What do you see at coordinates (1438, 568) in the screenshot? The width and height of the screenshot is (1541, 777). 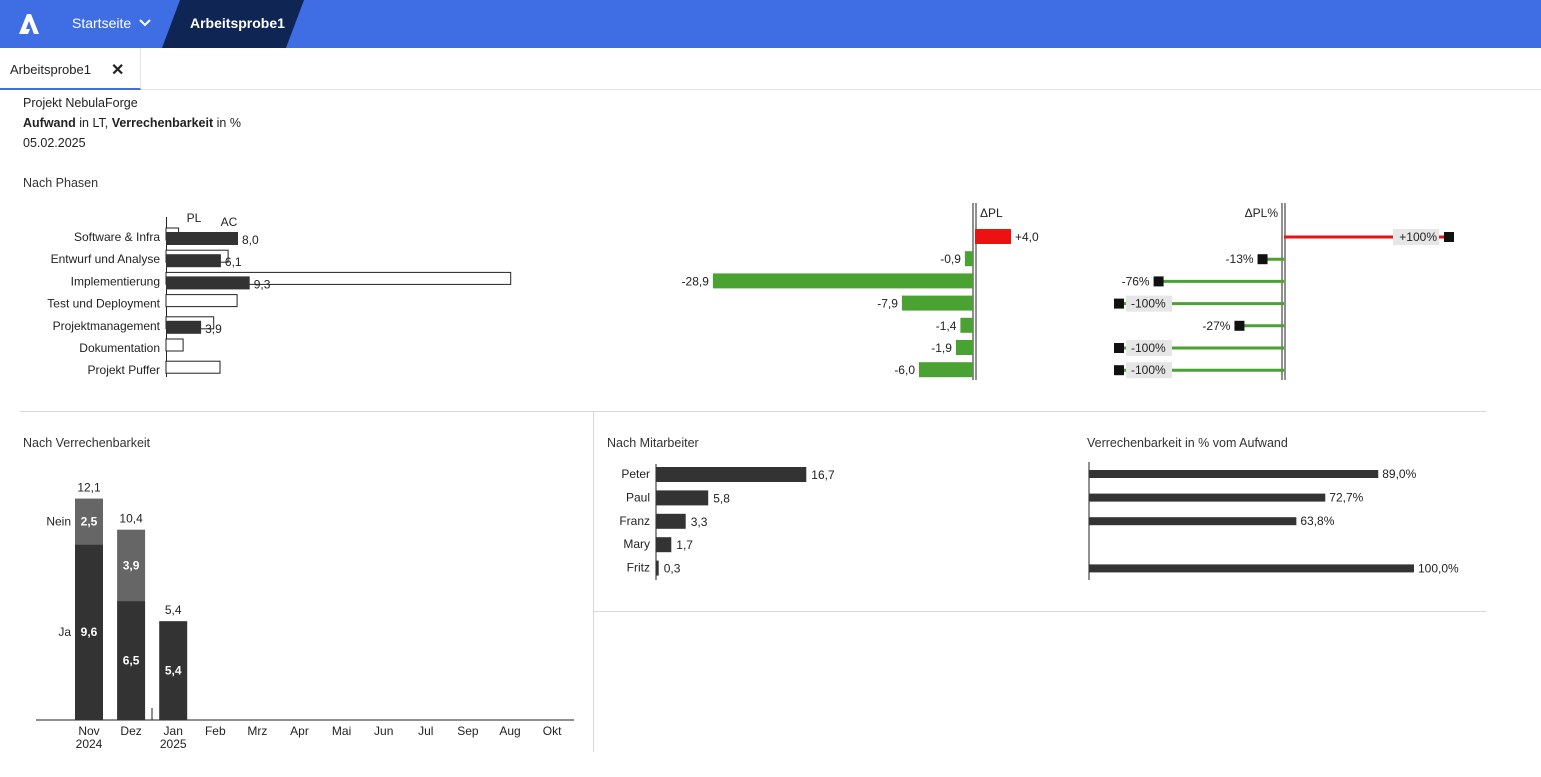 I see `verr-pct-value-label: 100,0%` at bounding box center [1438, 568].